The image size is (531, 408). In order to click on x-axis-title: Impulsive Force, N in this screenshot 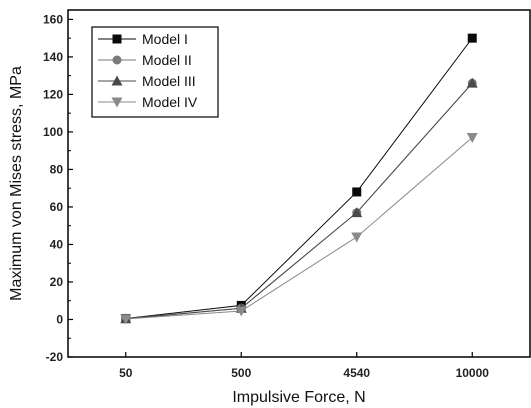, I will do `click(298, 397)`.